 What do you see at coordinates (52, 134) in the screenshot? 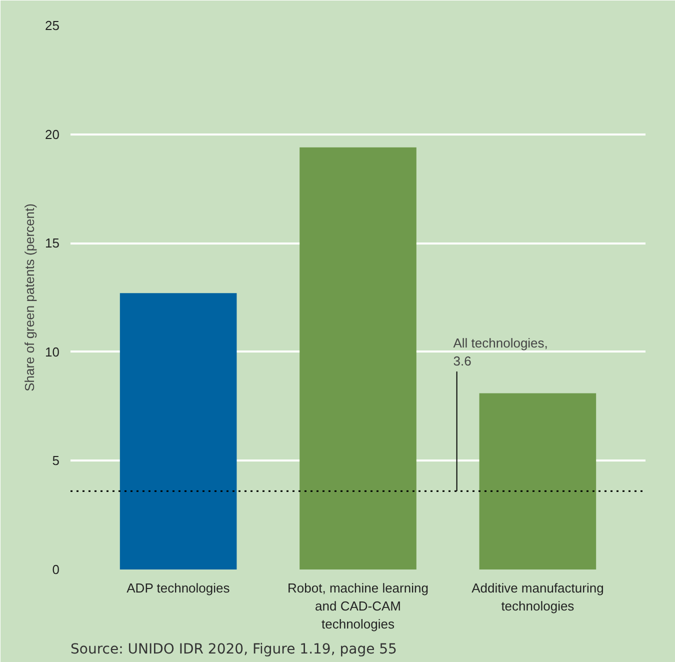
I see `y-tick-label: 20` at bounding box center [52, 134].